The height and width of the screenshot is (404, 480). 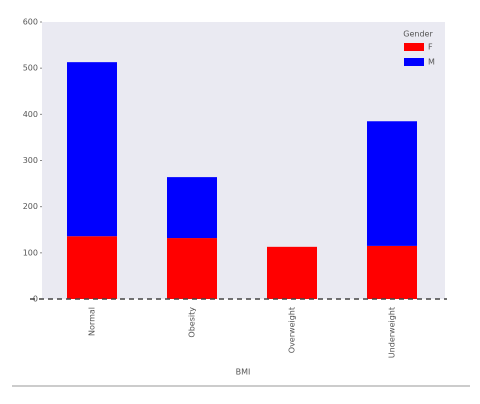 I want to click on y-tick-label: 500, so click(x=30, y=68).